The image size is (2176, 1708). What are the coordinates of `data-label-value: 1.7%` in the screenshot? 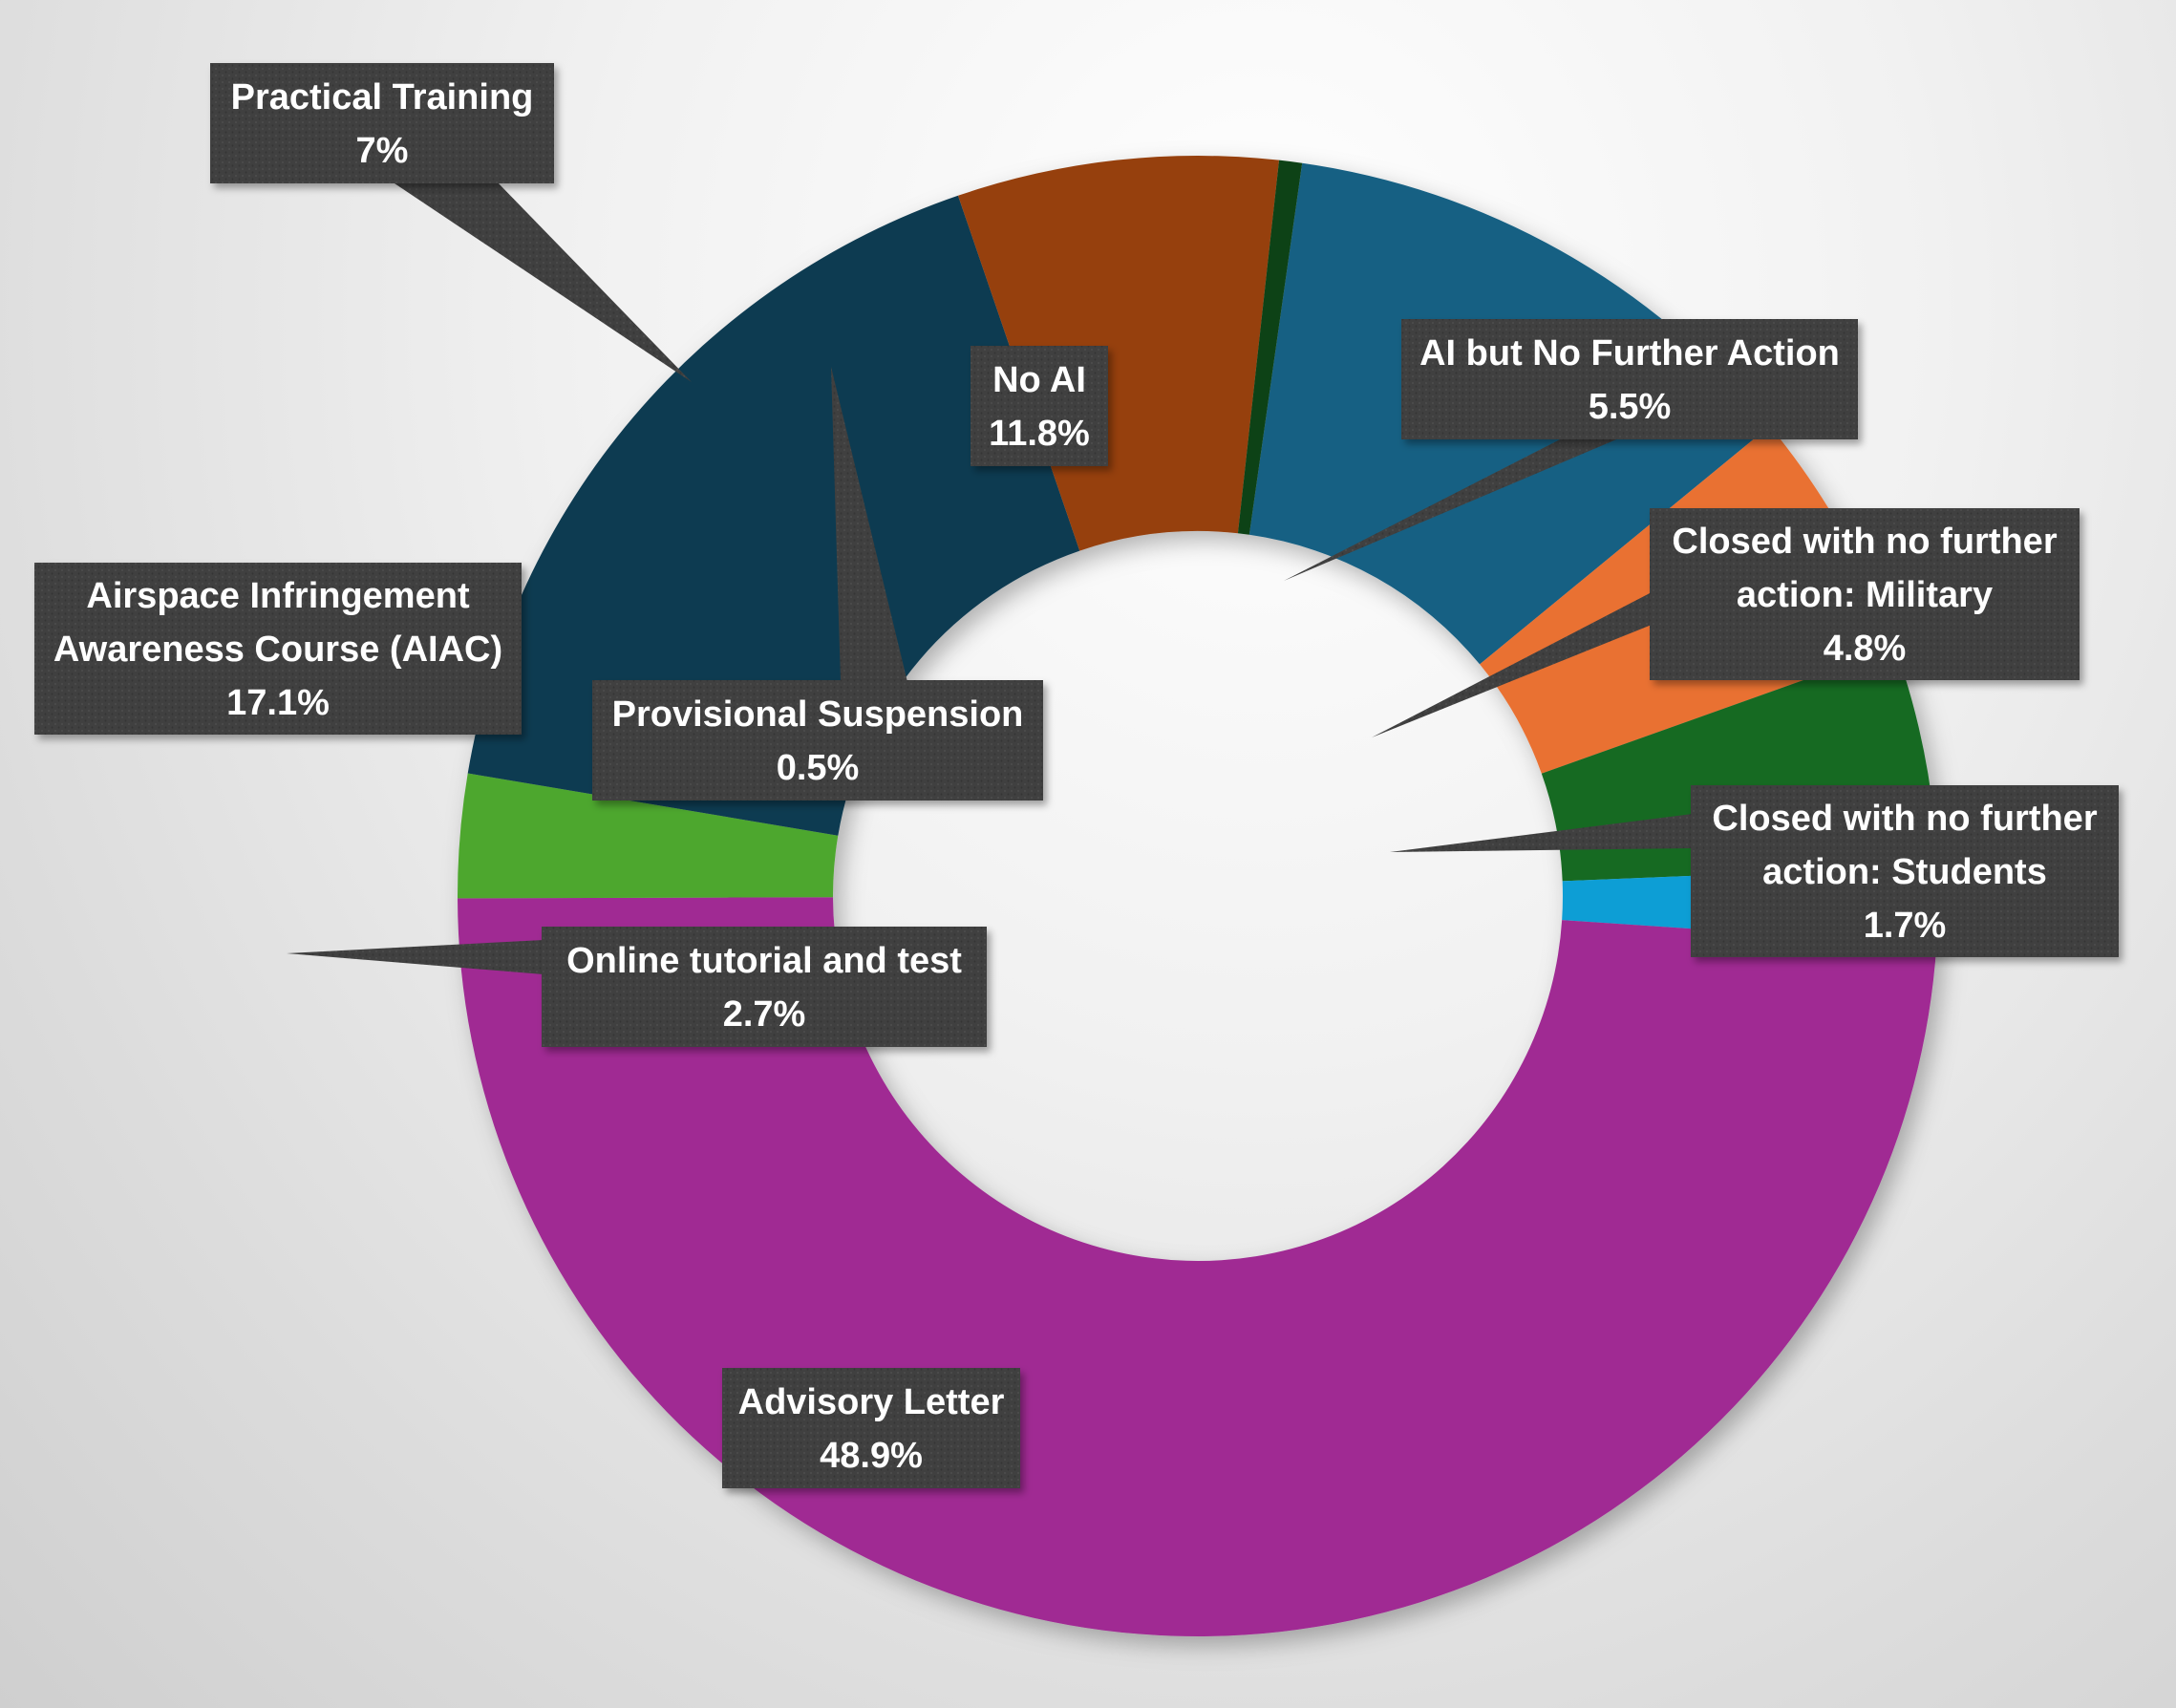 It's located at (1905, 926).